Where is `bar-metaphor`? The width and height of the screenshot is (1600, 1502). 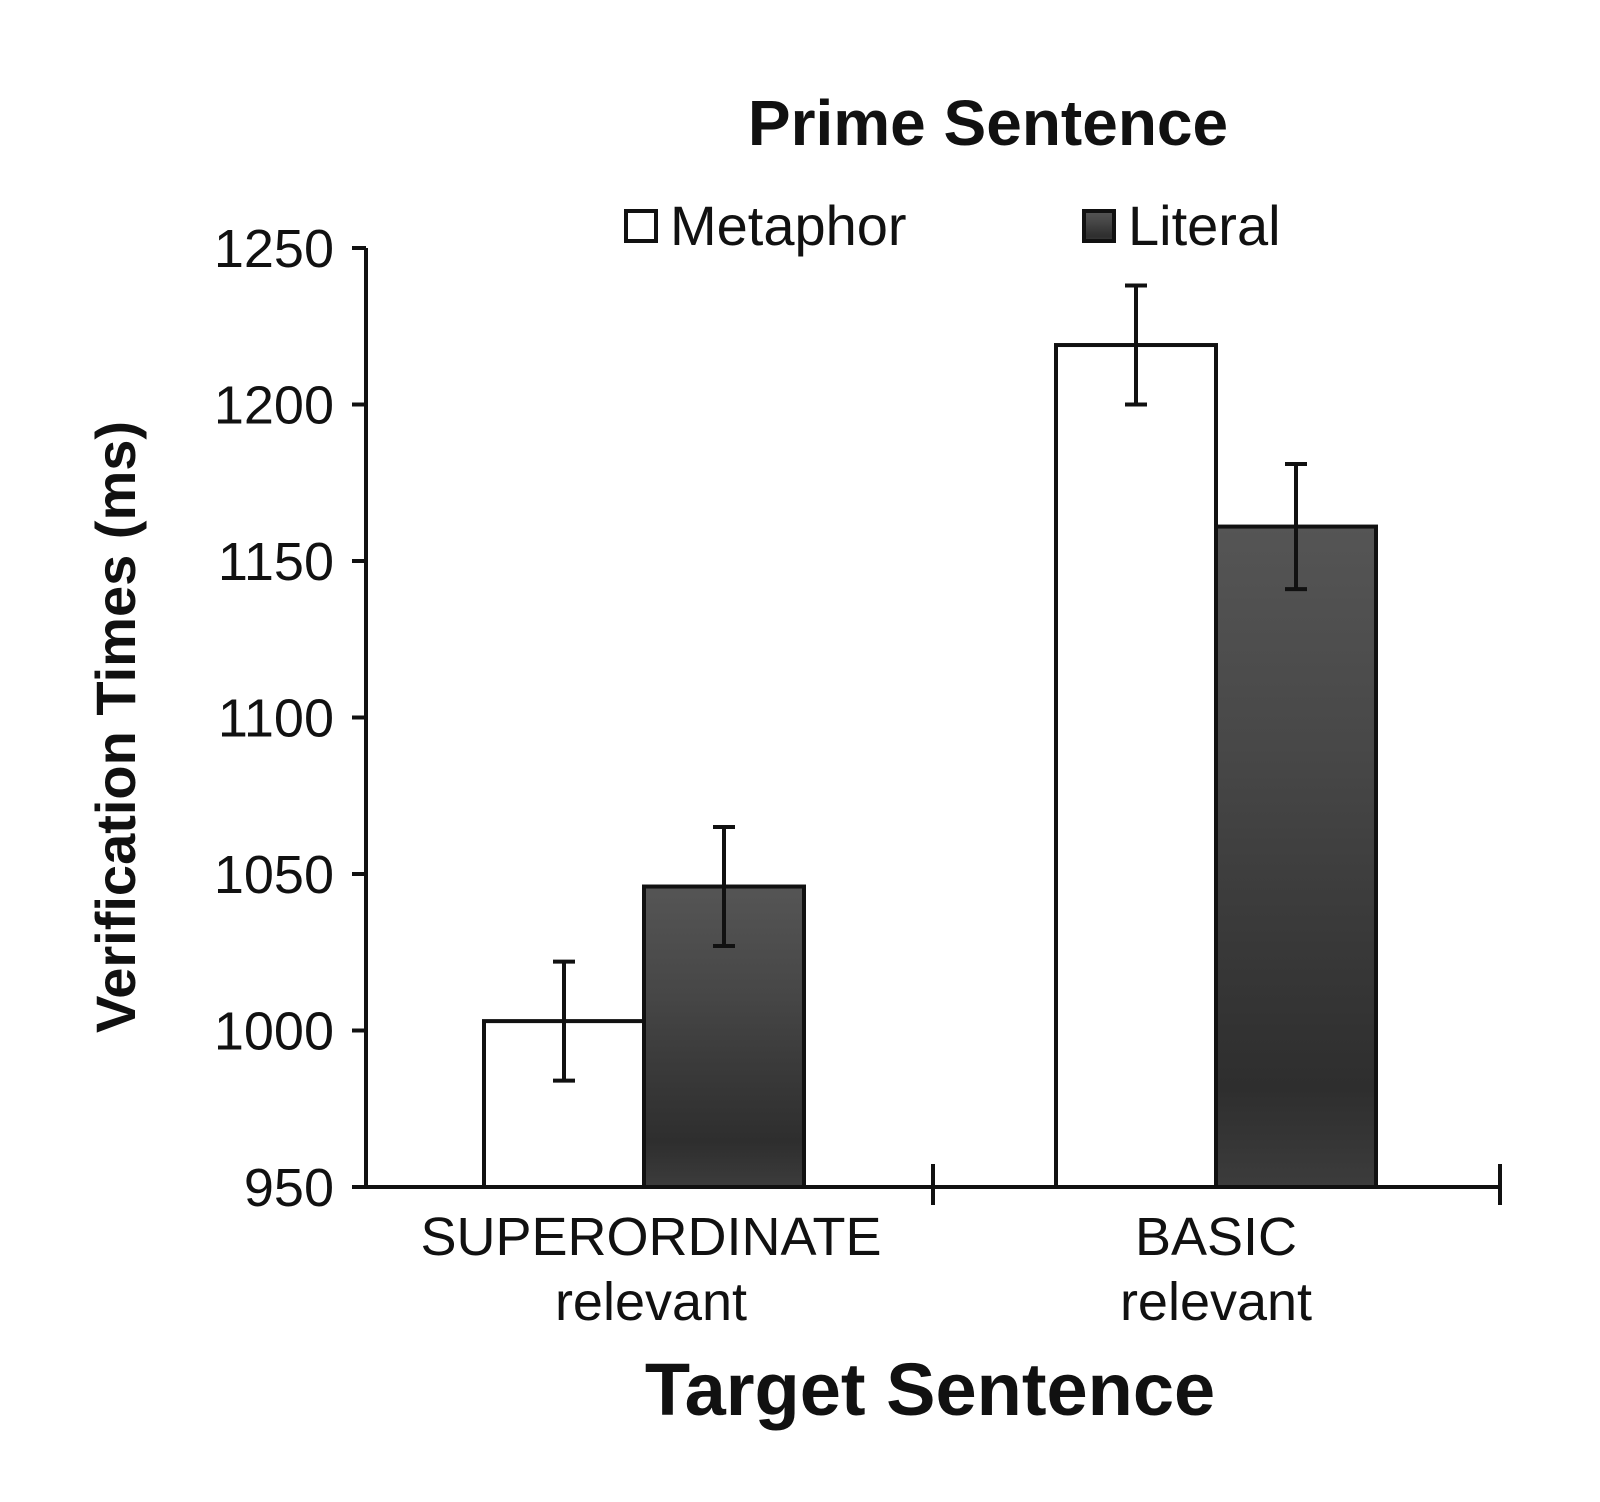
bar-metaphor is located at coordinates (1136, 766).